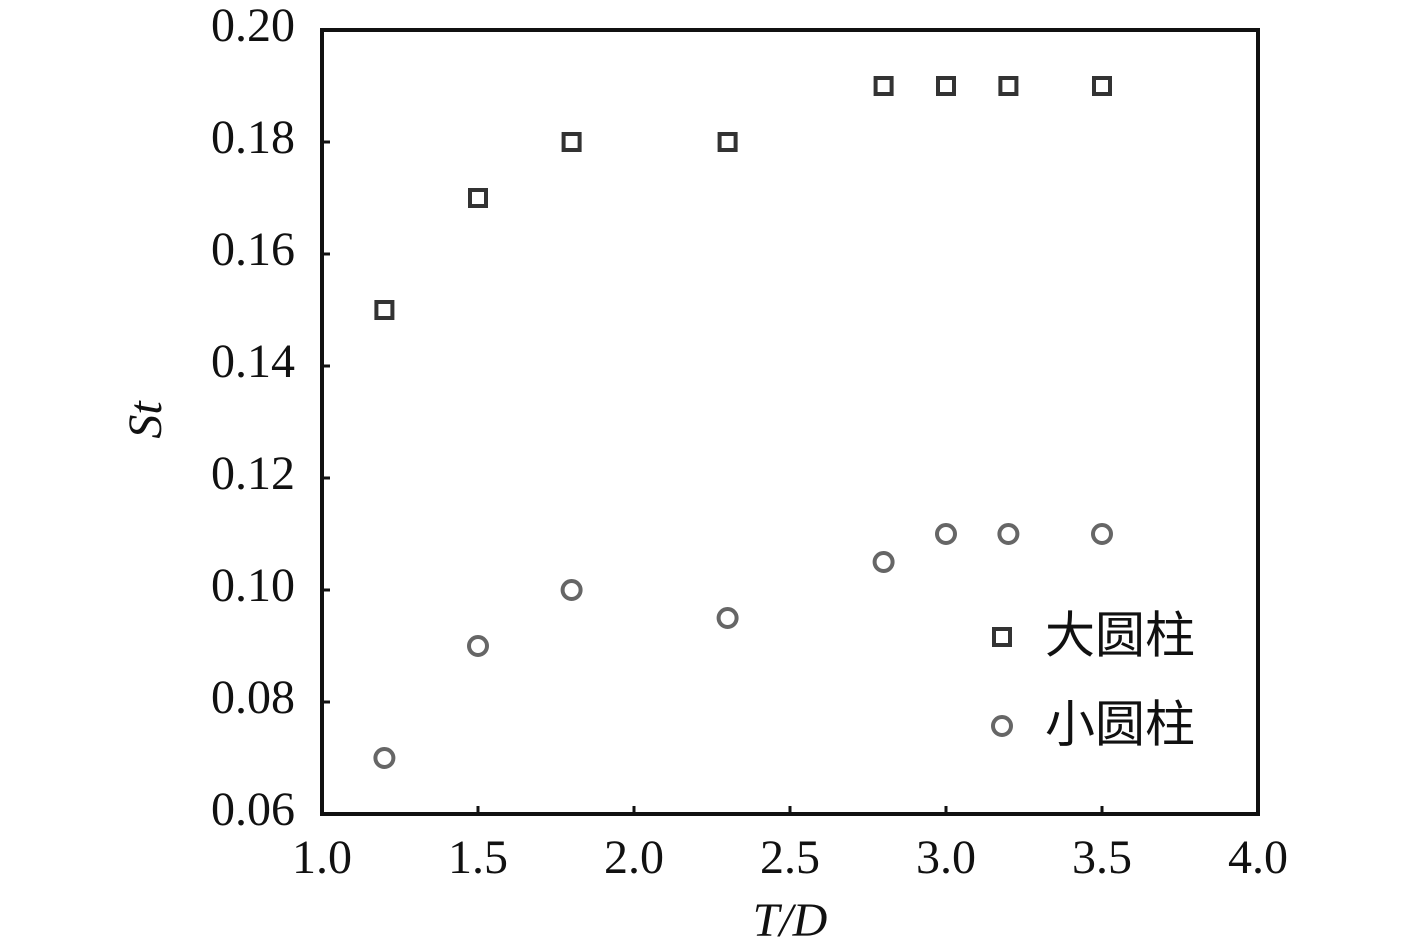 Image resolution: width=1417 pixels, height=952 pixels. What do you see at coordinates (253, 585) in the screenshot?
I see `y-tick-label: 0.10` at bounding box center [253, 585].